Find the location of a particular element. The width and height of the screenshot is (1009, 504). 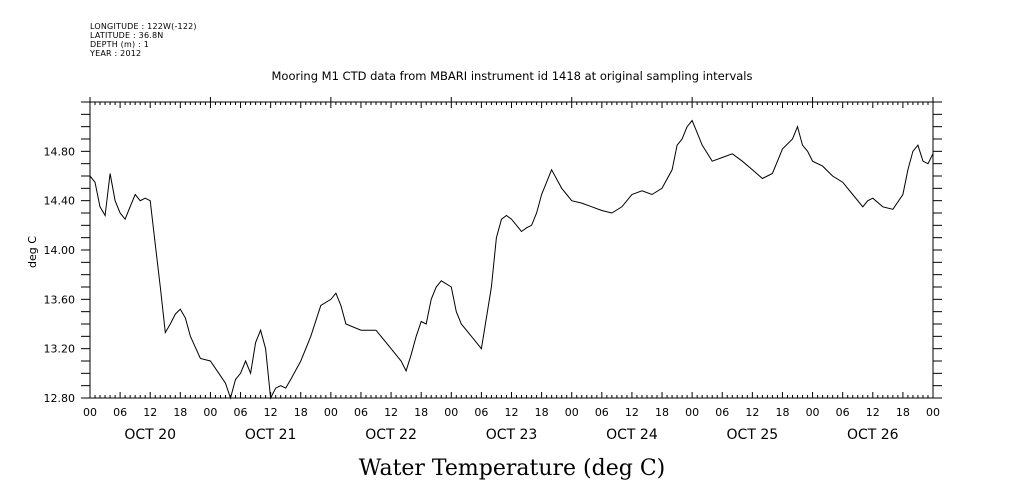

x-date-label: OCT 23 is located at coordinates (512, 435).